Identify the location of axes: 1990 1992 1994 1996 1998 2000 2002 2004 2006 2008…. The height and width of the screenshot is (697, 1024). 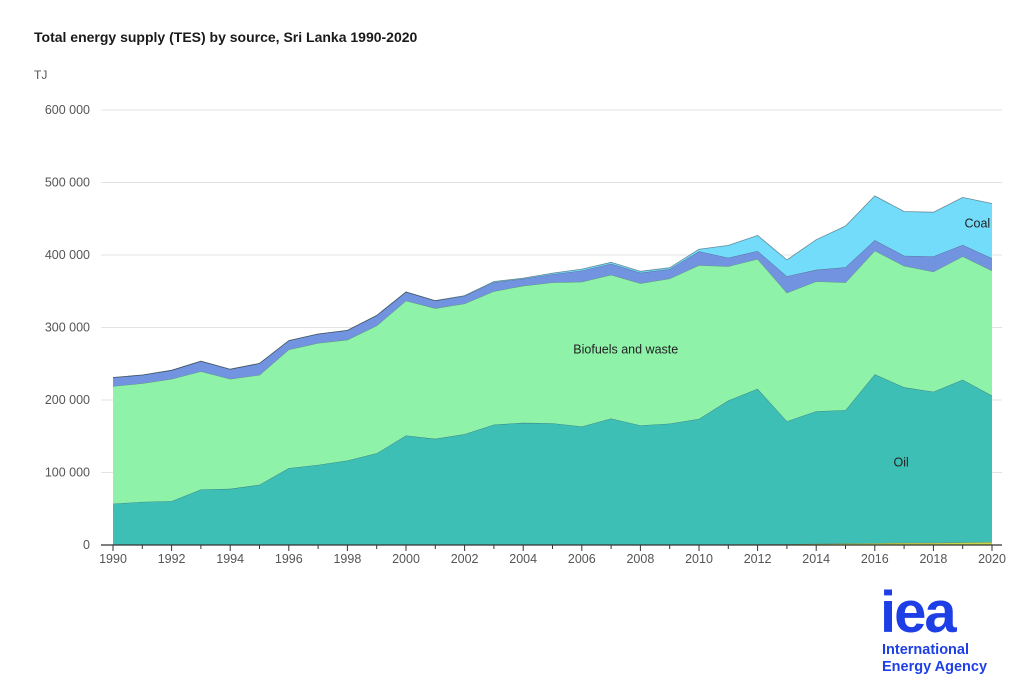
(552, 555).